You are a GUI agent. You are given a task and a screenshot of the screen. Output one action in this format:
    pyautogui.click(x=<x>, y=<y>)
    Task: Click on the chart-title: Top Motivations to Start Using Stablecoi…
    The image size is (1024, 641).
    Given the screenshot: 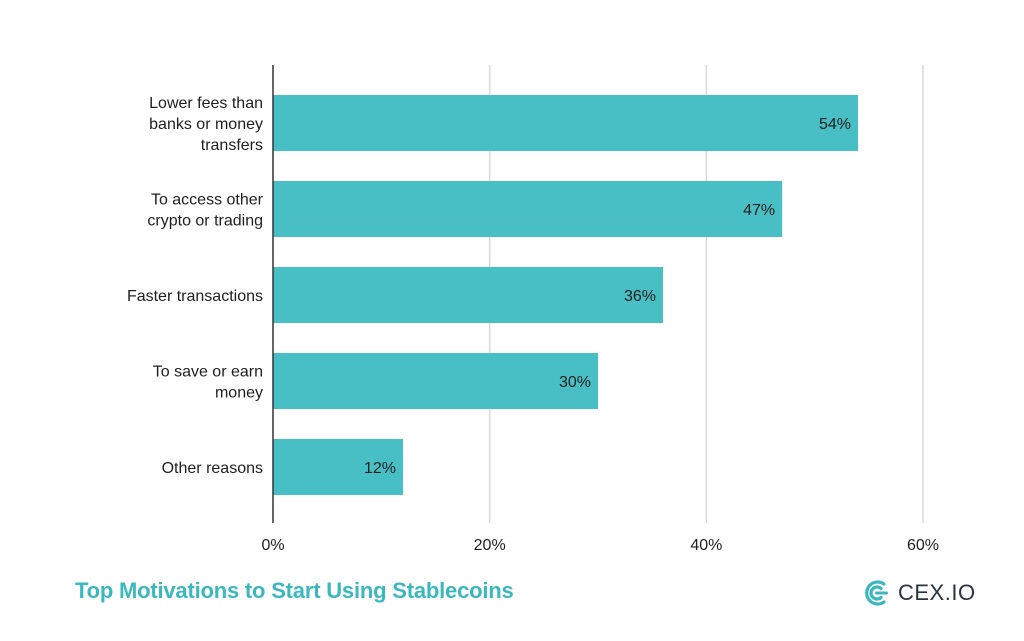 What is the action you would take?
    pyautogui.click(x=294, y=590)
    